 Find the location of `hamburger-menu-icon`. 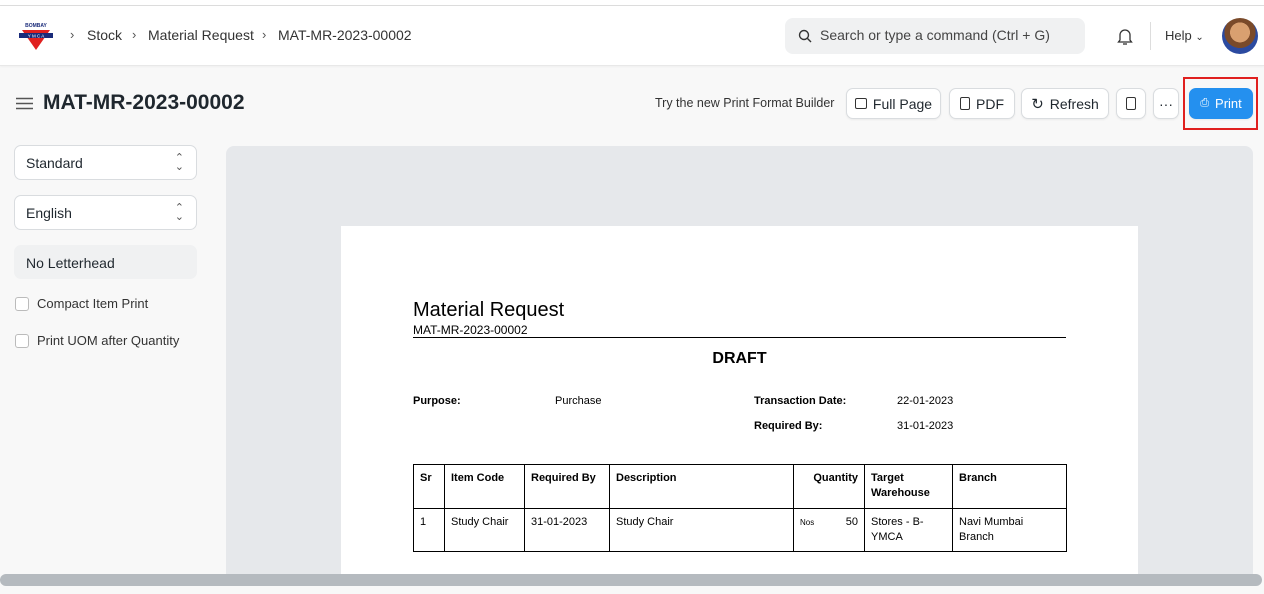

hamburger-menu-icon is located at coordinates (24, 103).